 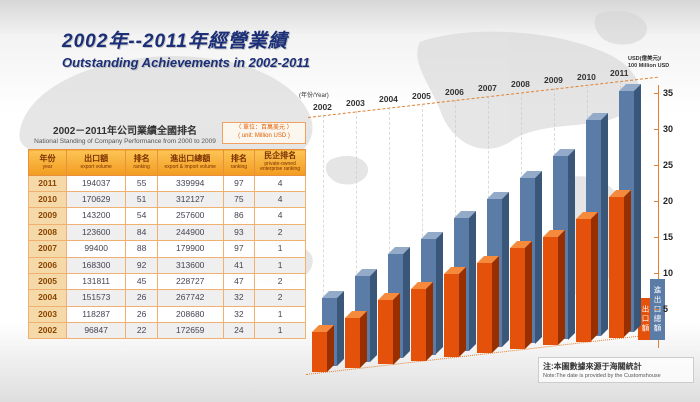 I want to click on table-row: 2002 96847 22 172659 24 1, so click(x=166, y=330).